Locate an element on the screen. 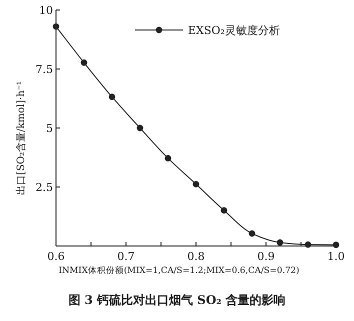  x-tick-label: 0.9 is located at coordinates (266, 256).